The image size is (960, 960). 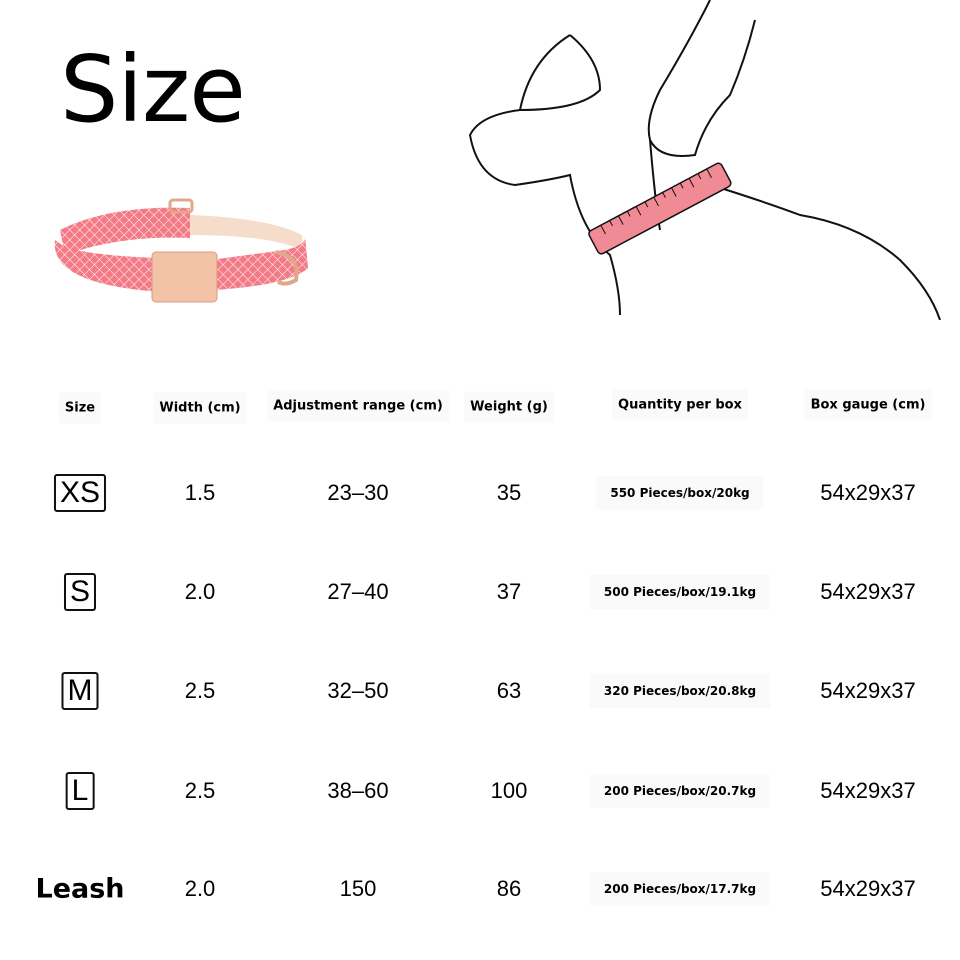 What do you see at coordinates (80, 791) in the screenshot?
I see `size-label: L` at bounding box center [80, 791].